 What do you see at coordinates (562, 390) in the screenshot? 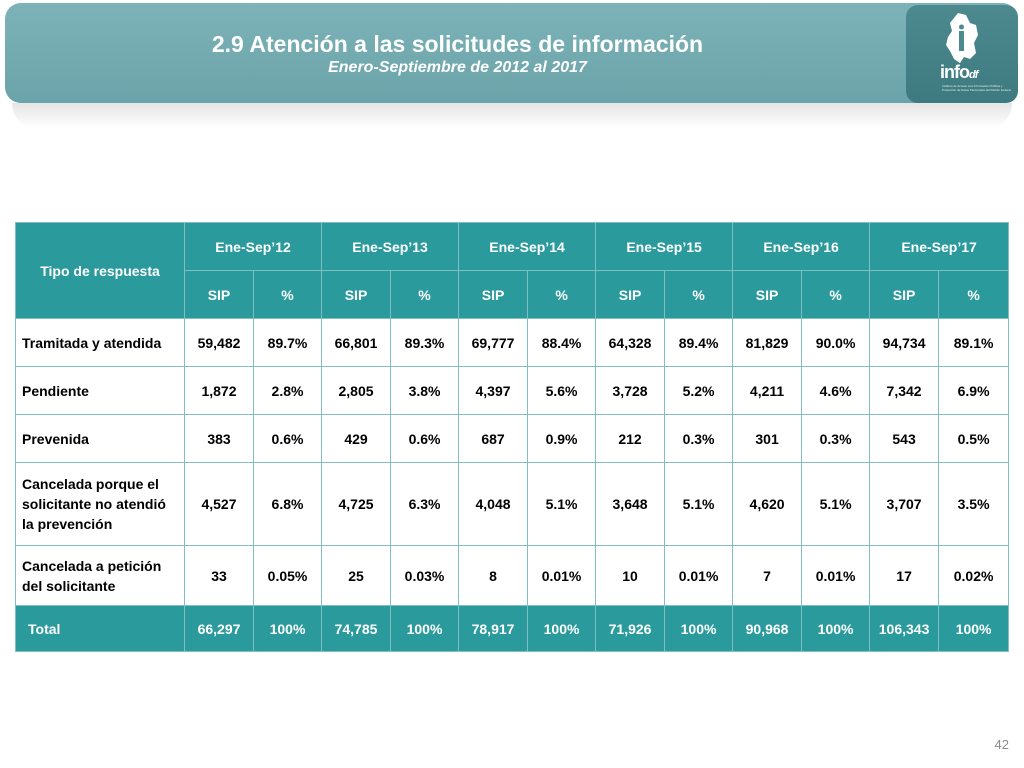
I see `cell-pct: 5.6%` at bounding box center [562, 390].